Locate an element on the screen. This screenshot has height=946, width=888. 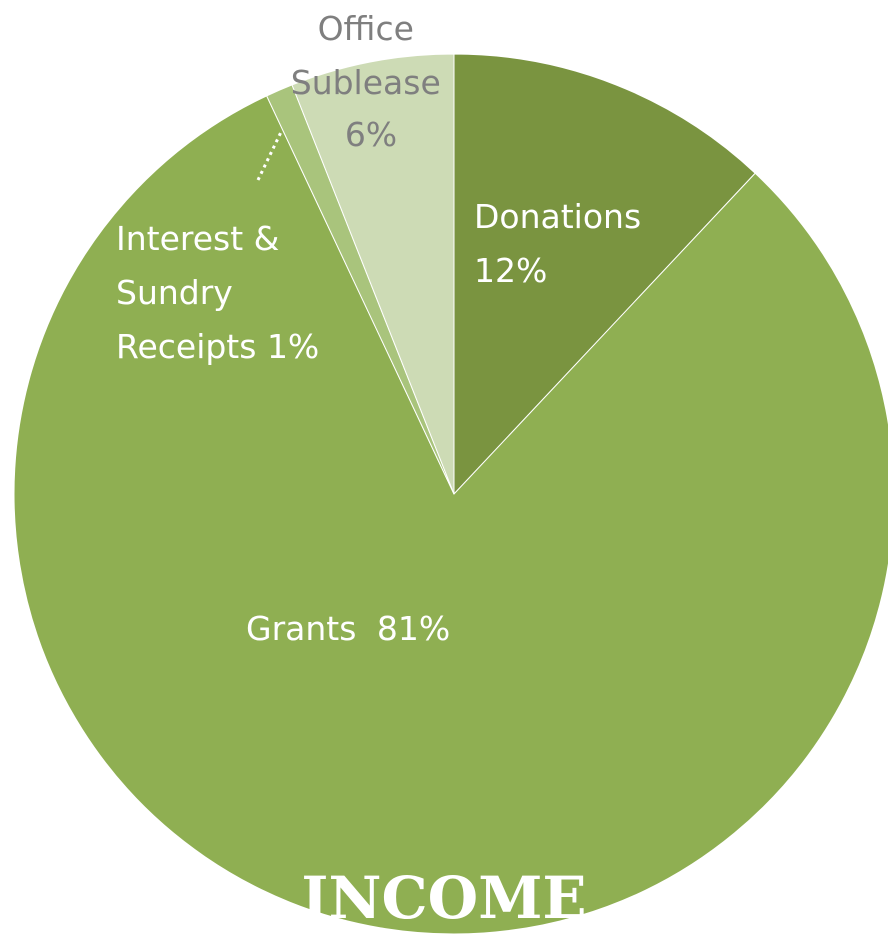
grants-name: Grants is located at coordinates (301, 628).